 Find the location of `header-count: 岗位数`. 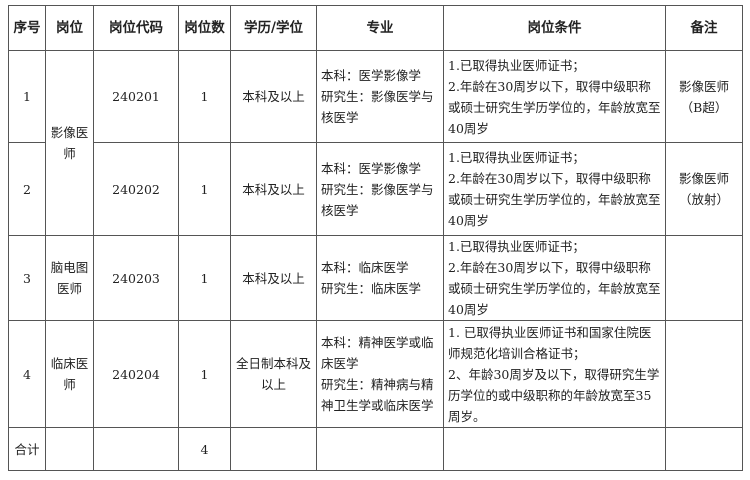

header-count: 岗位数 is located at coordinates (204, 28).